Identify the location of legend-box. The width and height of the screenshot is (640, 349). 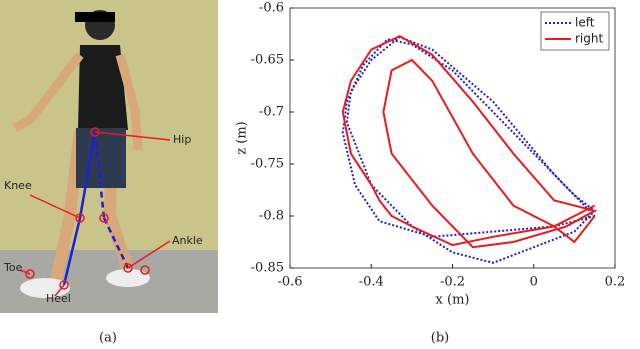
(575, 31).